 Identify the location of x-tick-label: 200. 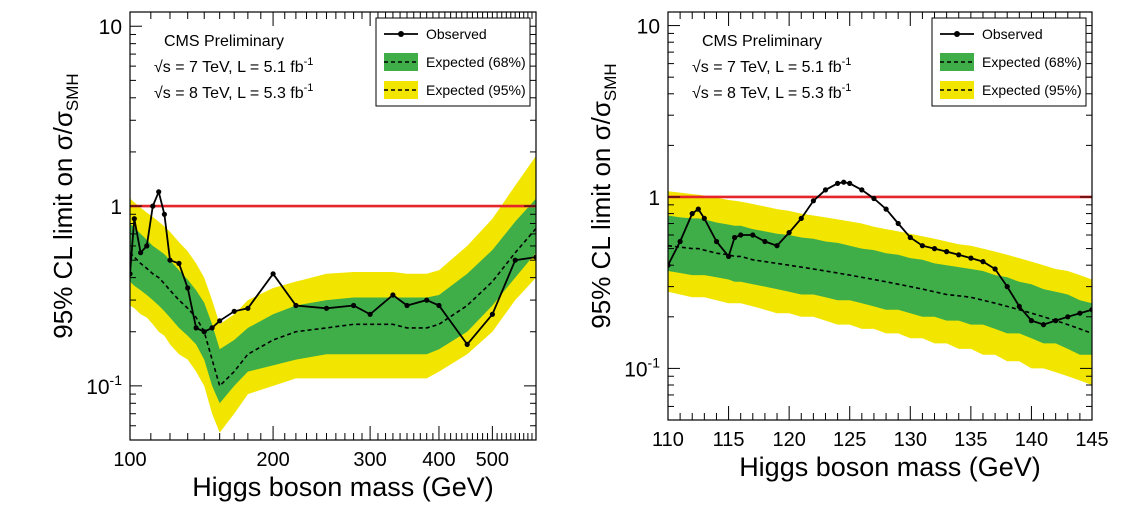
(272, 460).